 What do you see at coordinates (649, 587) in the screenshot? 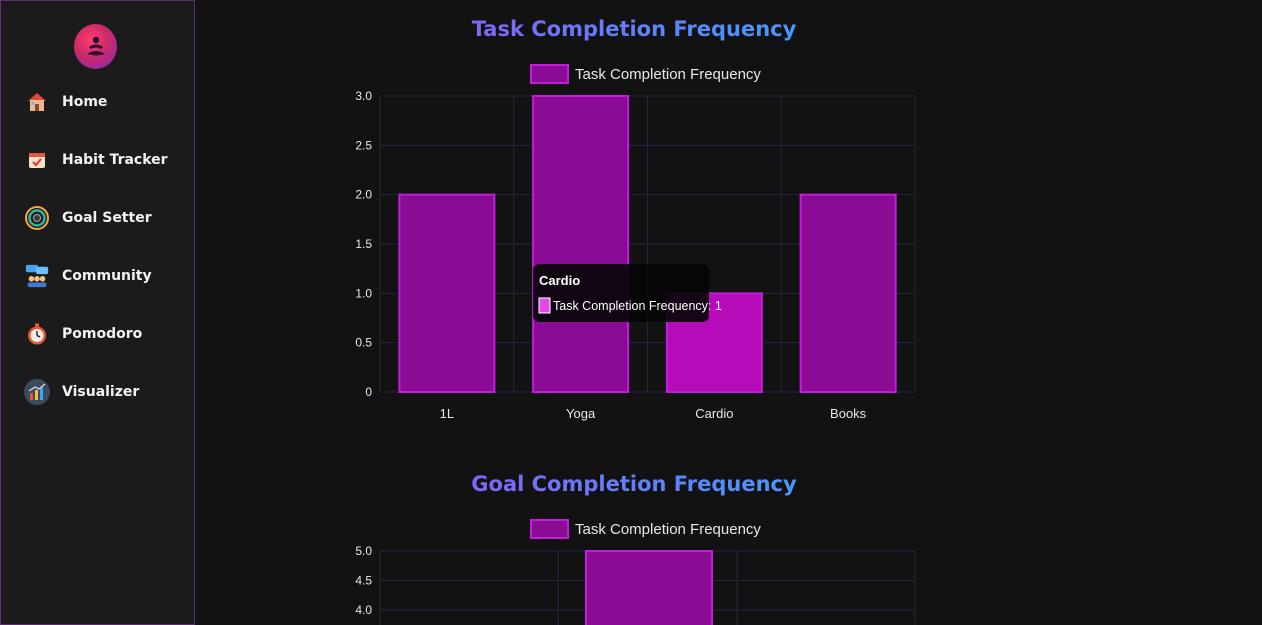
I see `bar-goal` at bounding box center [649, 587].